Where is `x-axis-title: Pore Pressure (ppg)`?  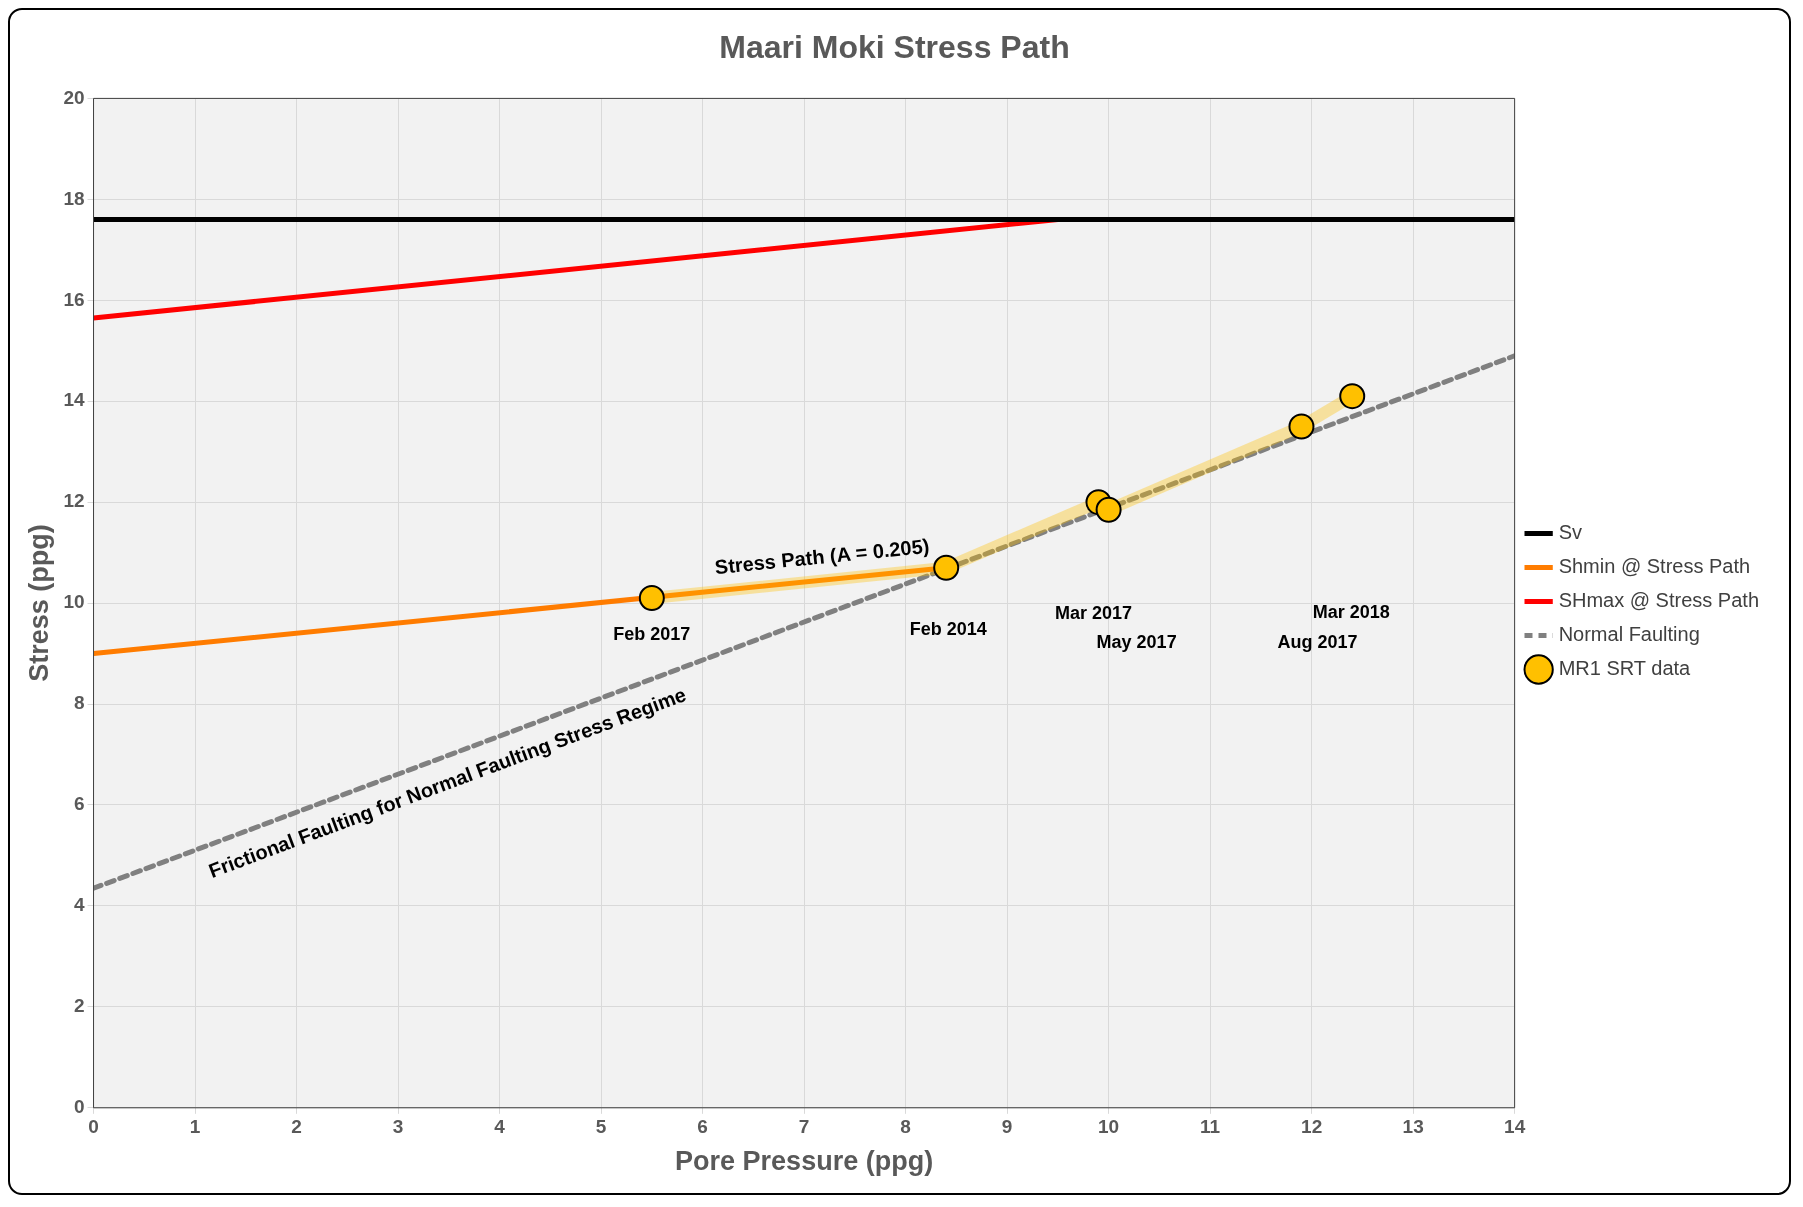
x-axis-title: Pore Pressure (ppg) is located at coordinates (804, 1161).